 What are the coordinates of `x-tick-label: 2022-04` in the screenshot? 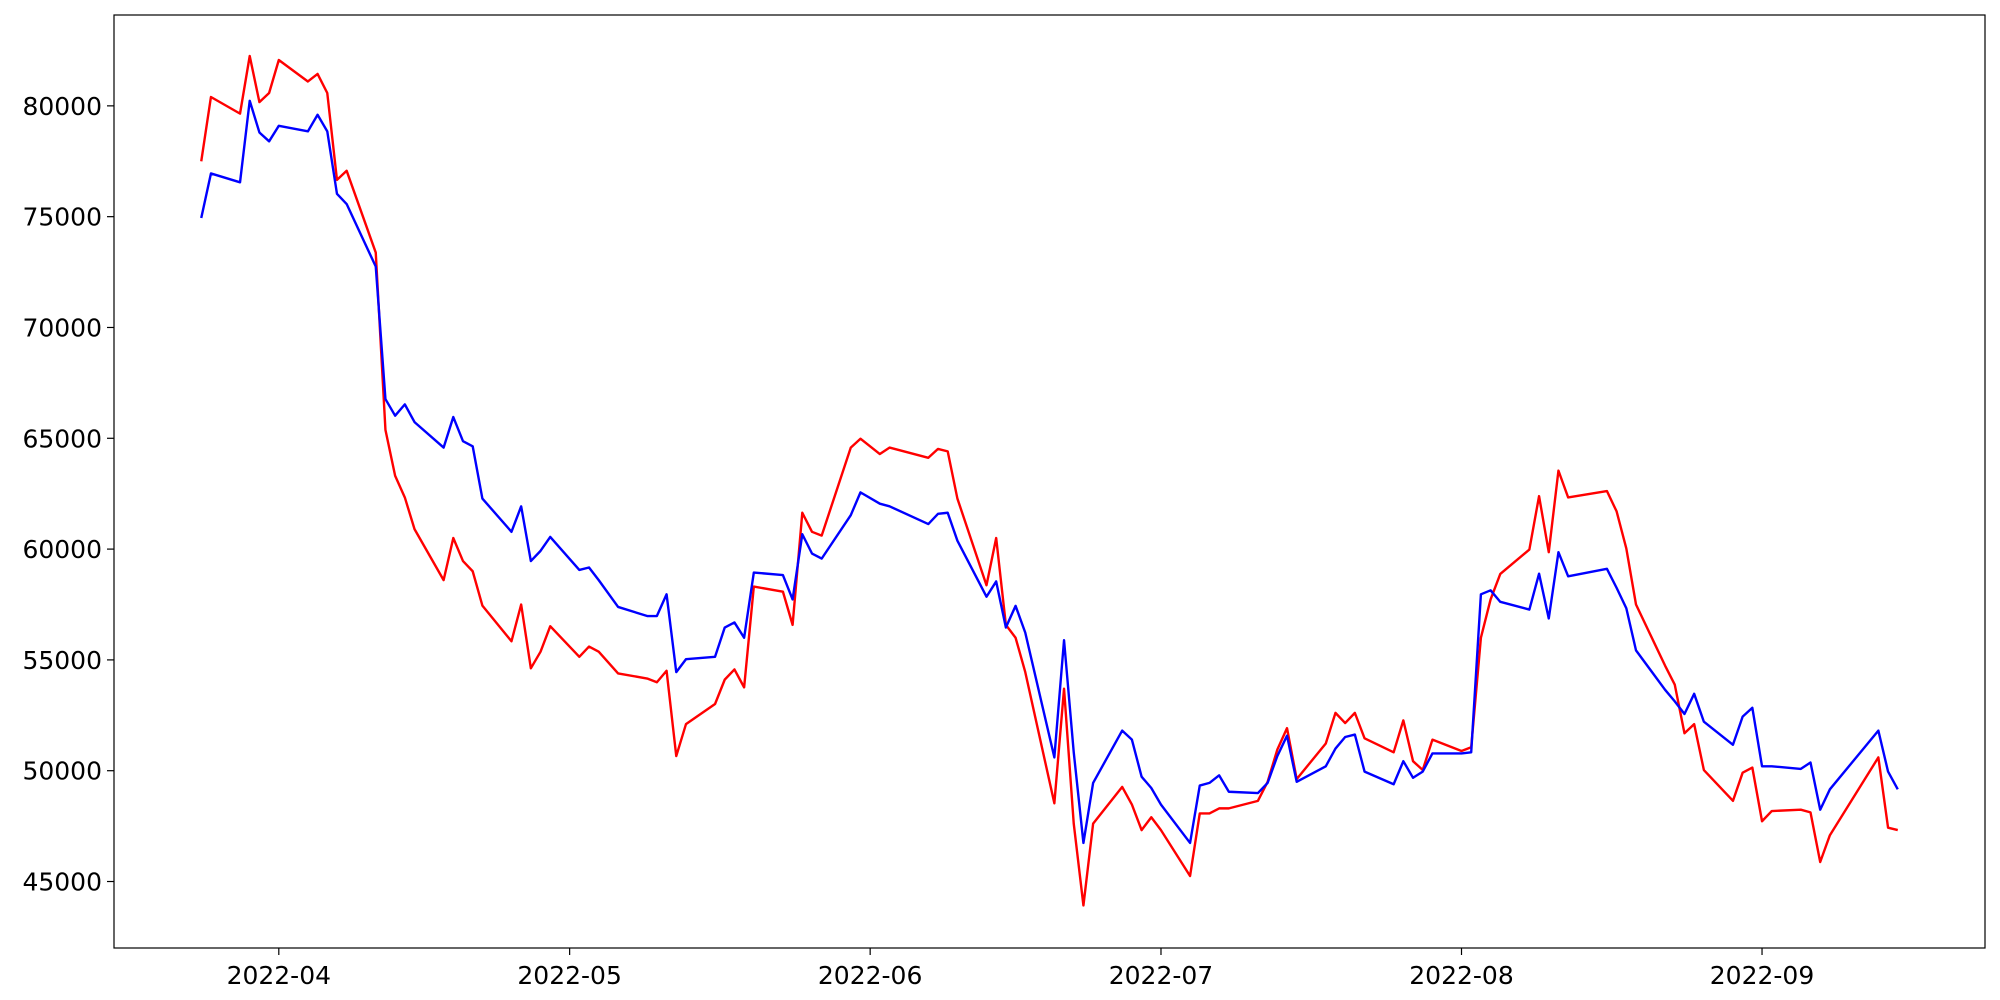 It's located at (279, 975).